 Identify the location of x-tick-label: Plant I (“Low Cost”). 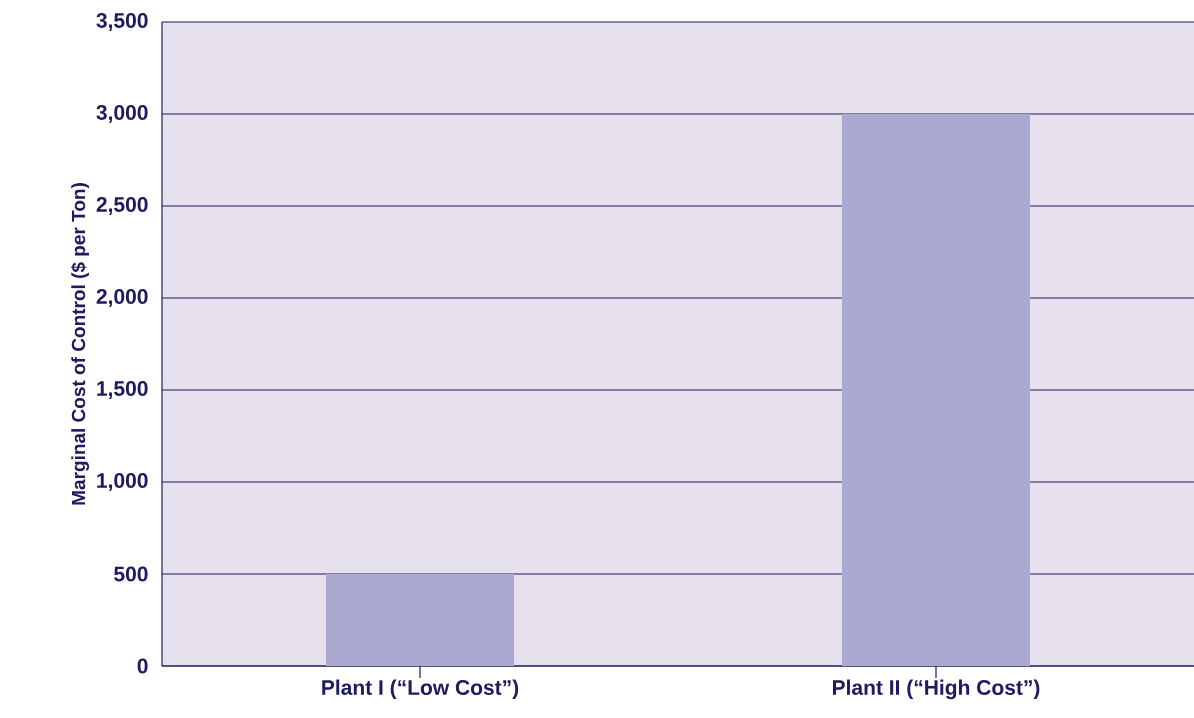
(420, 689).